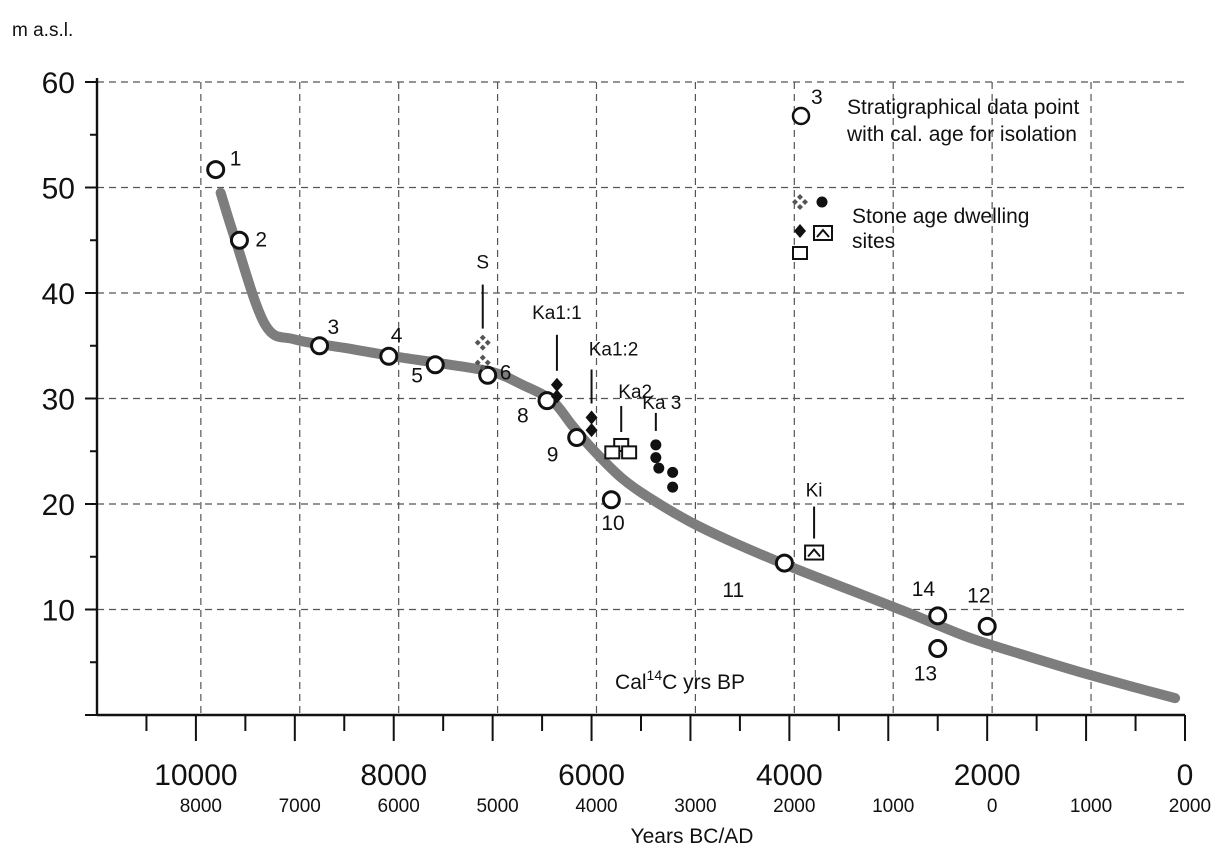 The width and height of the screenshot is (1216, 852). I want to click on dwelling-site-label: Ka1:2, so click(614, 349).